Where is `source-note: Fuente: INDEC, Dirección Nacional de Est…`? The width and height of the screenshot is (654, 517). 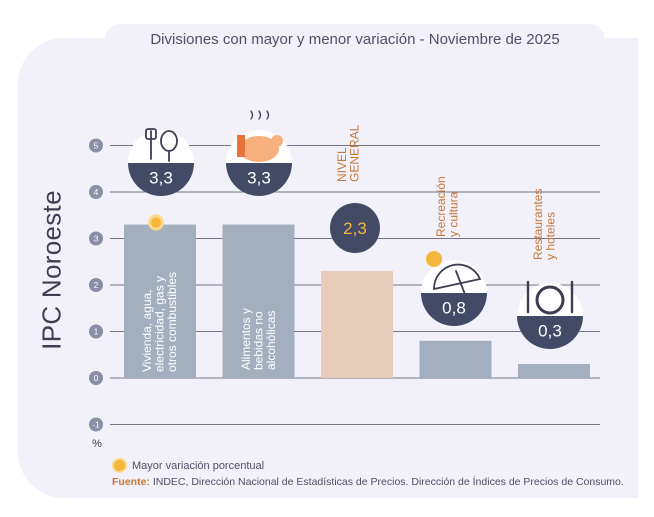
source-note: Fuente: INDEC, Dirección Nacional de Est… is located at coordinates (368, 482).